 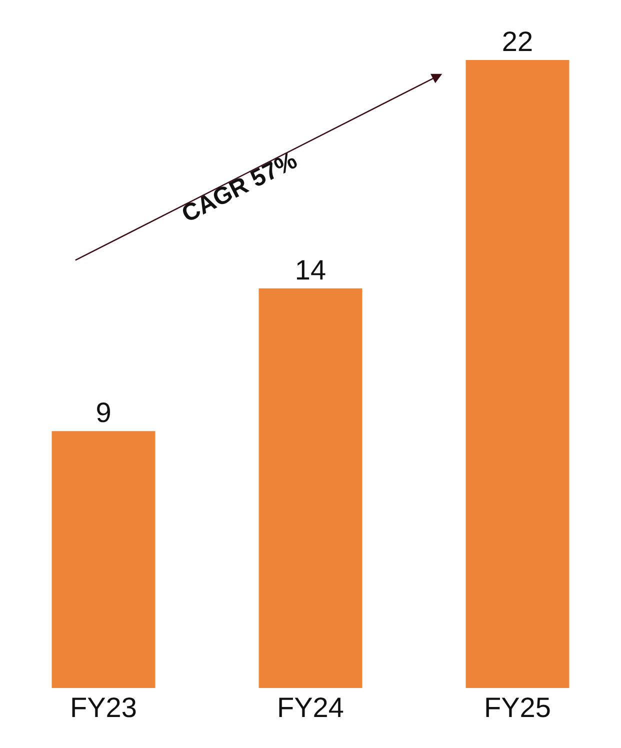 I want to click on x-tick-label: FY23, so click(x=103, y=707).